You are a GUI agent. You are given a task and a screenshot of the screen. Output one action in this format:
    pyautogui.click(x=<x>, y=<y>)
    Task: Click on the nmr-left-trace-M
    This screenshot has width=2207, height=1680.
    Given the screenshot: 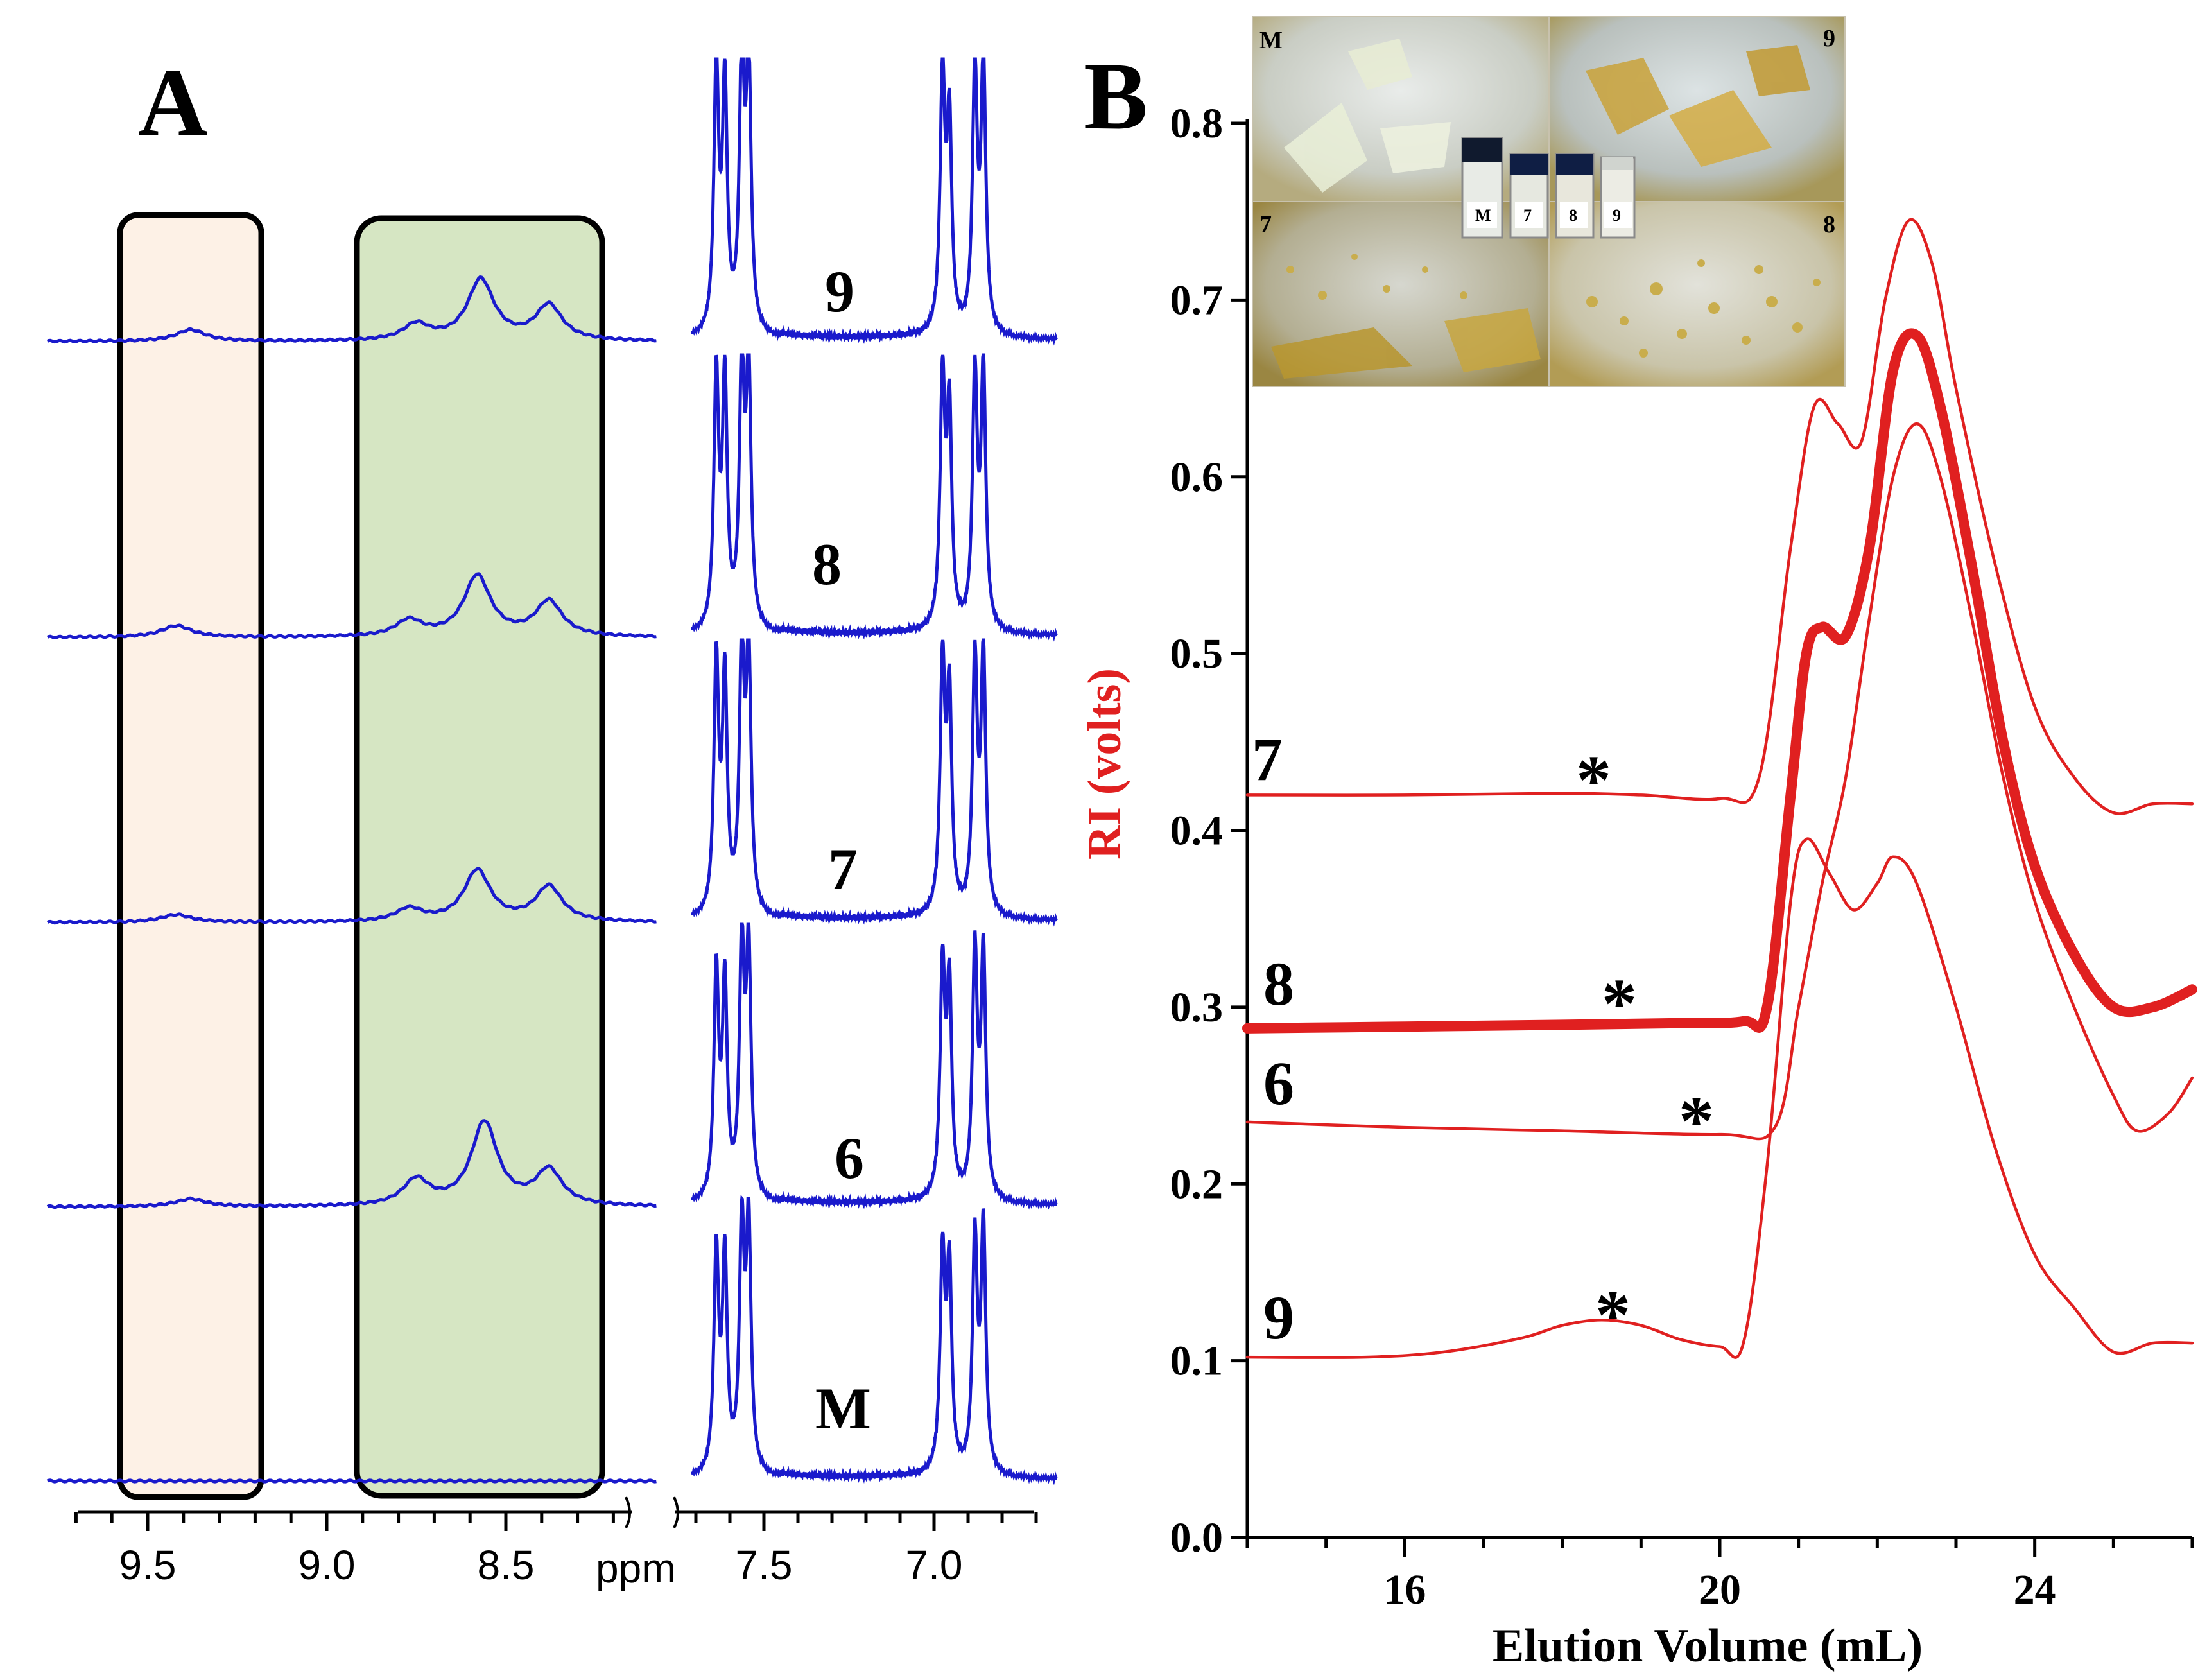 What is the action you would take?
    pyautogui.click(x=351, y=1481)
    